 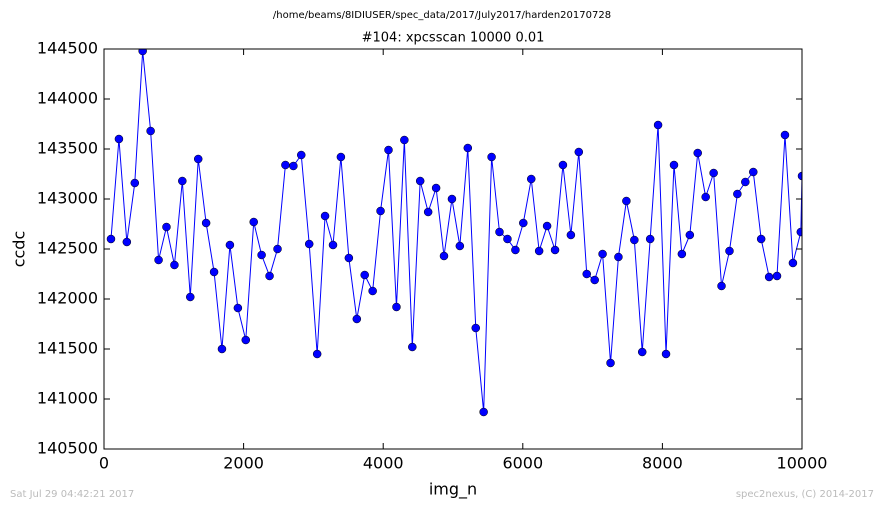 What do you see at coordinates (453, 490) in the screenshot?
I see `x-axis-label: img_n` at bounding box center [453, 490].